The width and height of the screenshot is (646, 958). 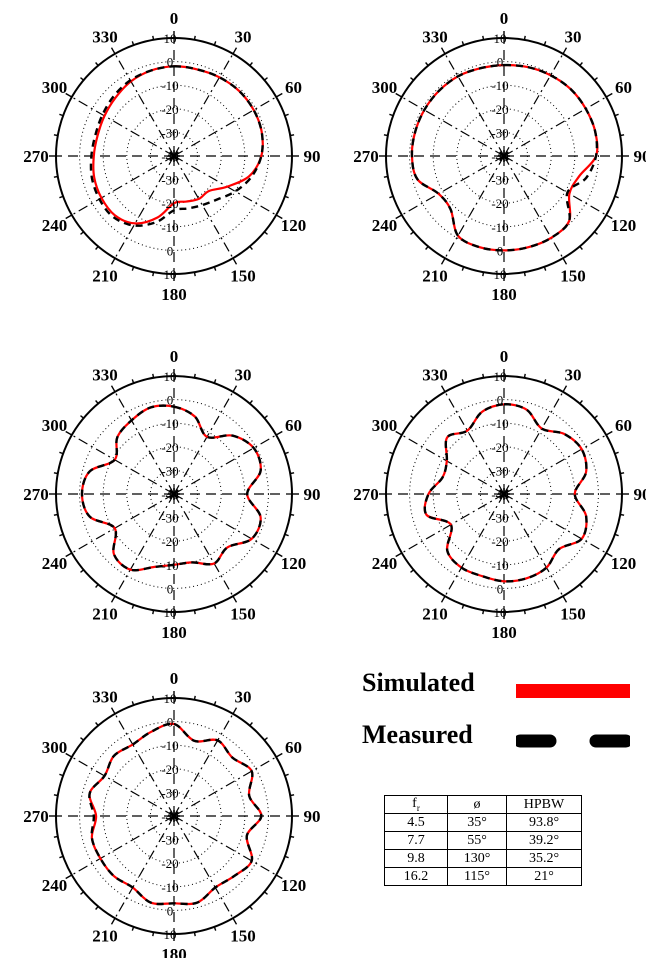 What do you see at coordinates (416, 840) in the screenshot?
I see `table-cell-freq: 7.7` at bounding box center [416, 840].